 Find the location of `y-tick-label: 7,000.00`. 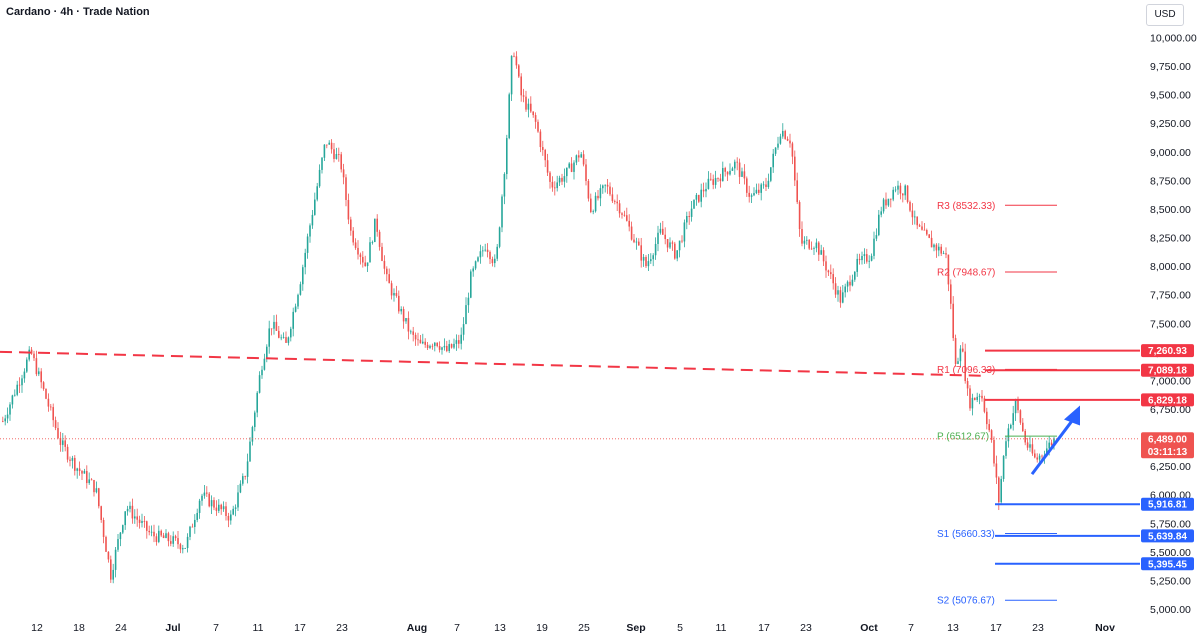

y-tick-label: 7,000.00 is located at coordinates (1170, 381).